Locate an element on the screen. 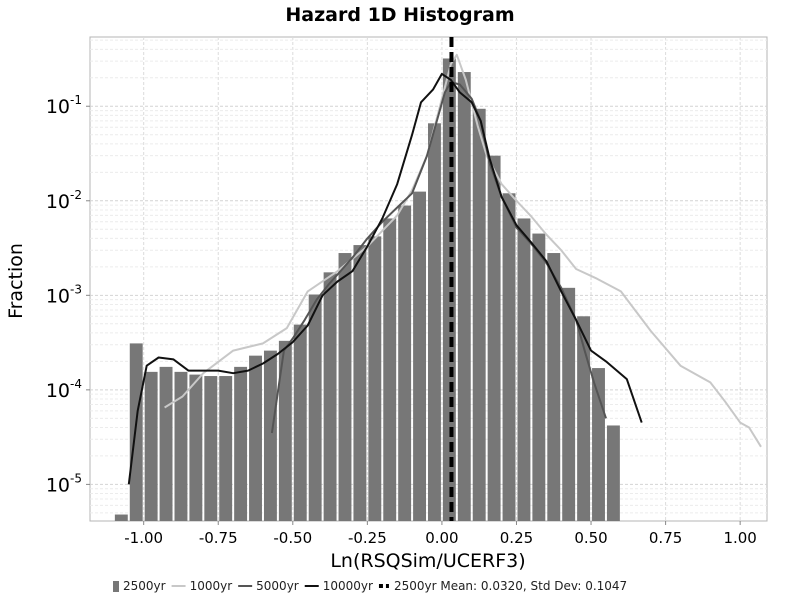 The width and height of the screenshot is (800, 600). x-tick-label: -0.75 is located at coordinates (218, 538).